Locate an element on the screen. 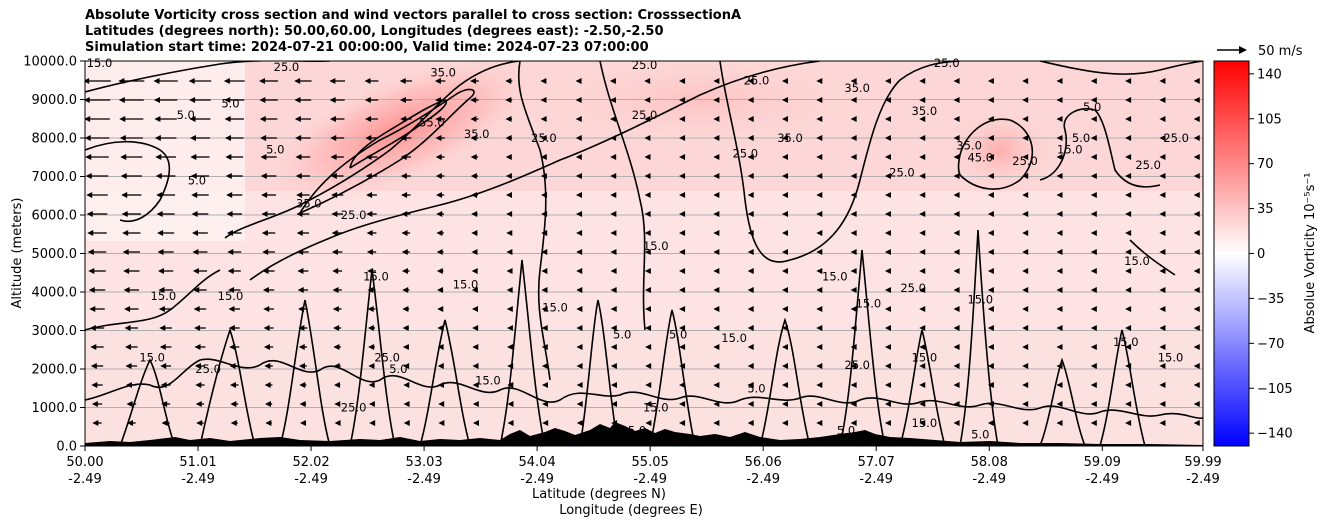 This screenshot has width=1332, height=526. x-tick-label-latitude: 55.05 is located at coordinates (650, 462).